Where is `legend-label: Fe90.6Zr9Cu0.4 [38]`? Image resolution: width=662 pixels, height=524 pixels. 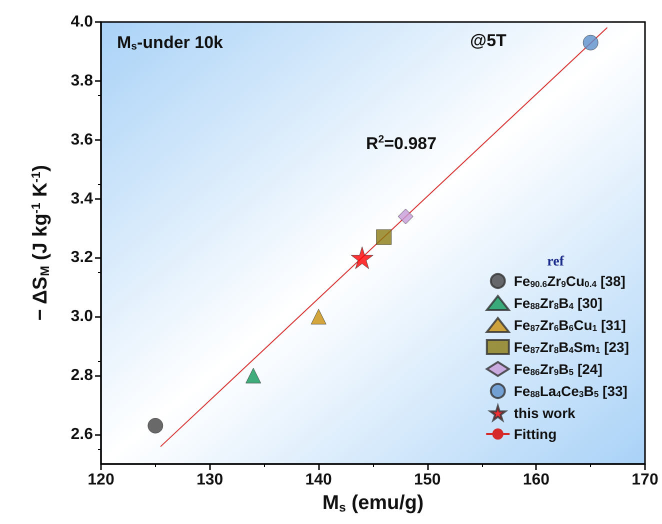 legend-label: Fe90.6Zr9Cu0.4 [38] is located at coordinates (570, 281).